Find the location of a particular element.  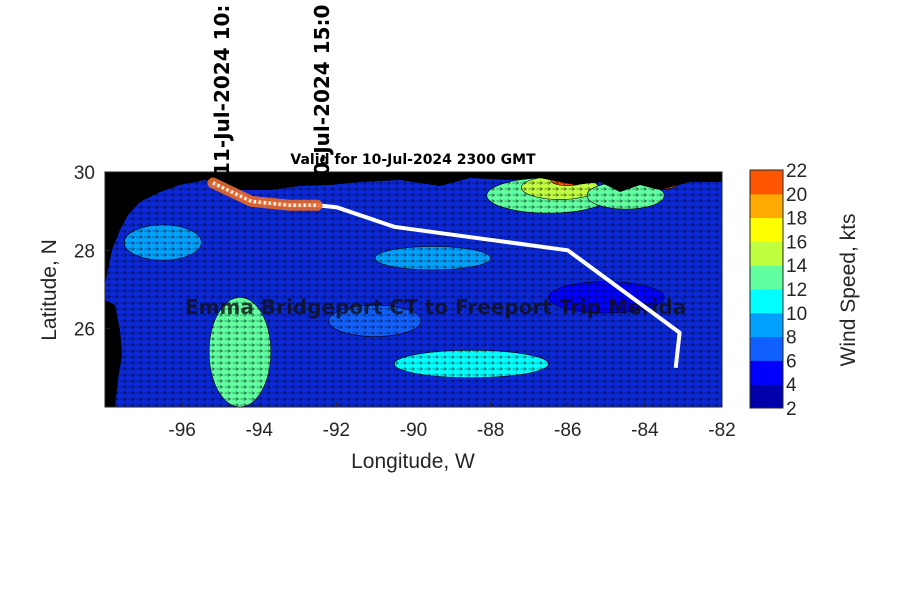

y-tick-label: 28 is located at coordinates (84, 251).